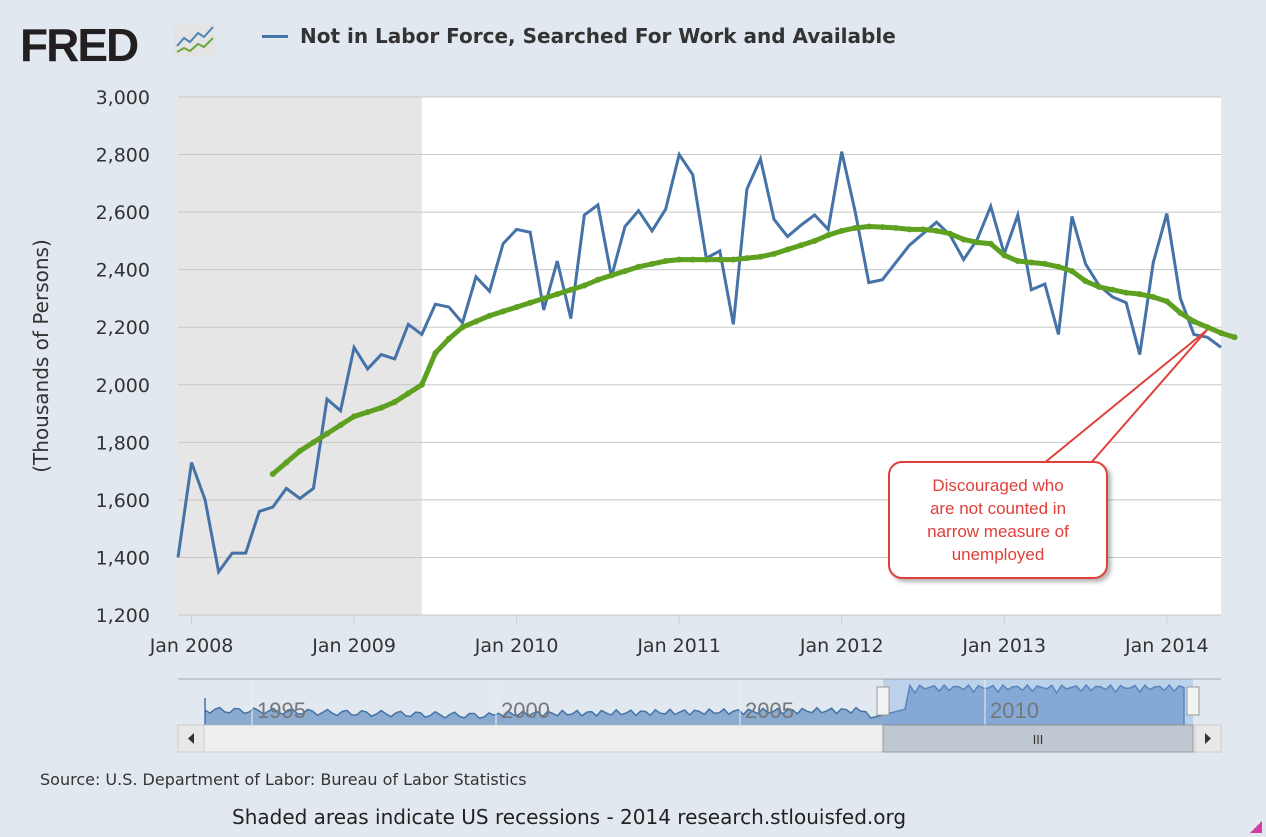  Describe the element at coordinates (998, 508) in the screenshot. I see `annotation-line: are not counted in` at that location.